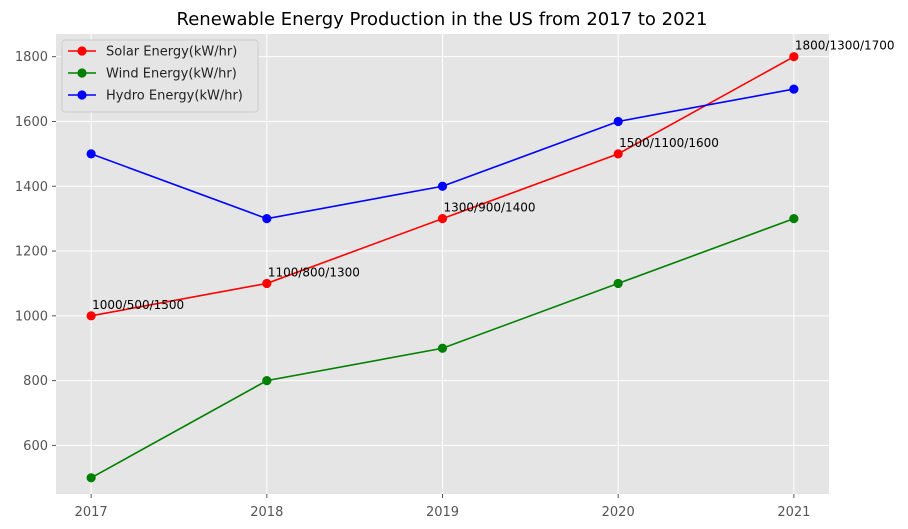 The width and height of the screenshot is (908, 529). I want to click on x-tick-label: 2017, so click(91, 512).